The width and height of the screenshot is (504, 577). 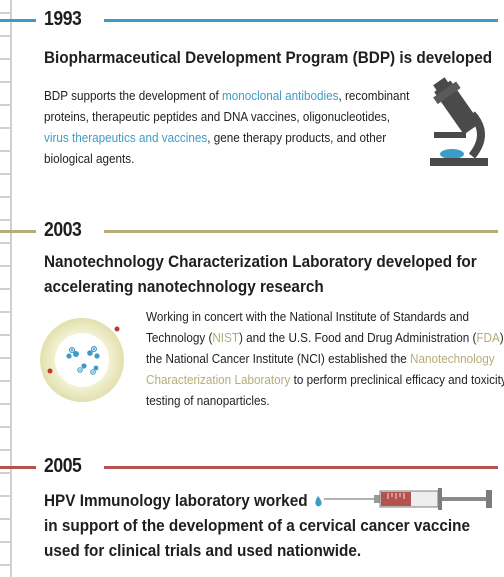 What do you see at coordinates (301, 231) in the screenshot?
I see `year-rule-2003` at bounding box center [301, 231].